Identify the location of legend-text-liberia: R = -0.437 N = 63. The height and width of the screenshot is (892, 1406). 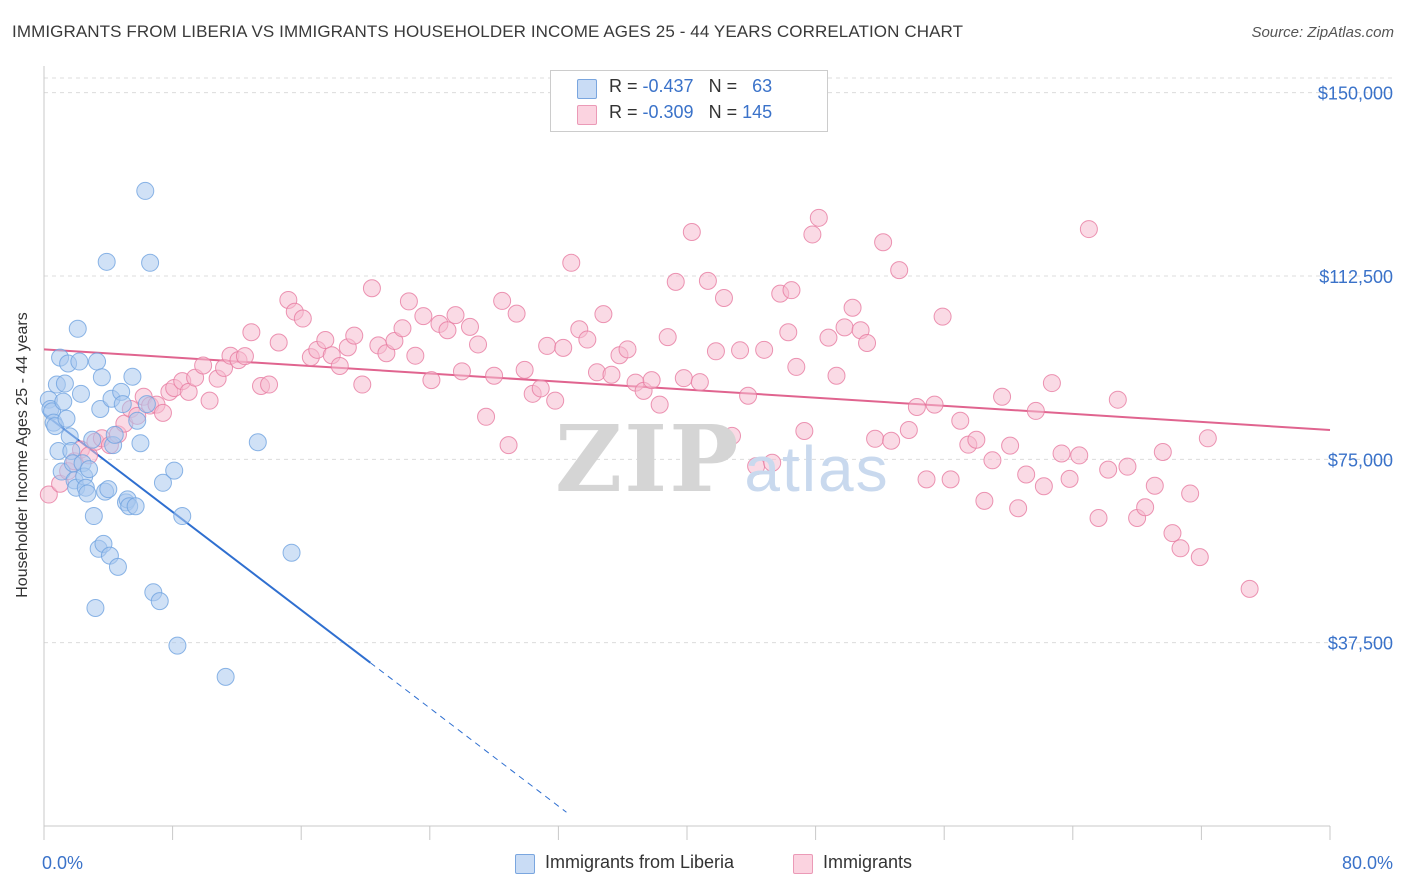
(690, 86).